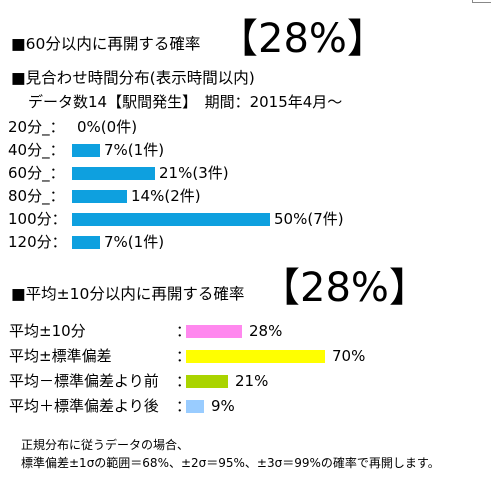 The width and height of the screenshot is (501, 487). I want to click on probability-60min-value: 【28%】, so click(302, 39).